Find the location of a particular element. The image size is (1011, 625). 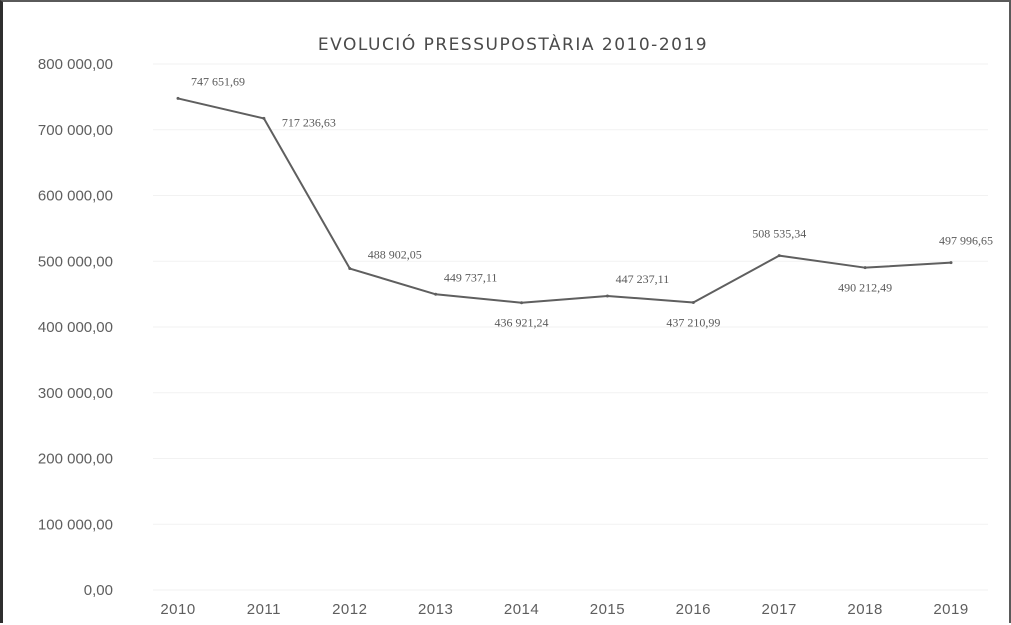

data-label: 747 651,69 is located at coordinates (218, 81).